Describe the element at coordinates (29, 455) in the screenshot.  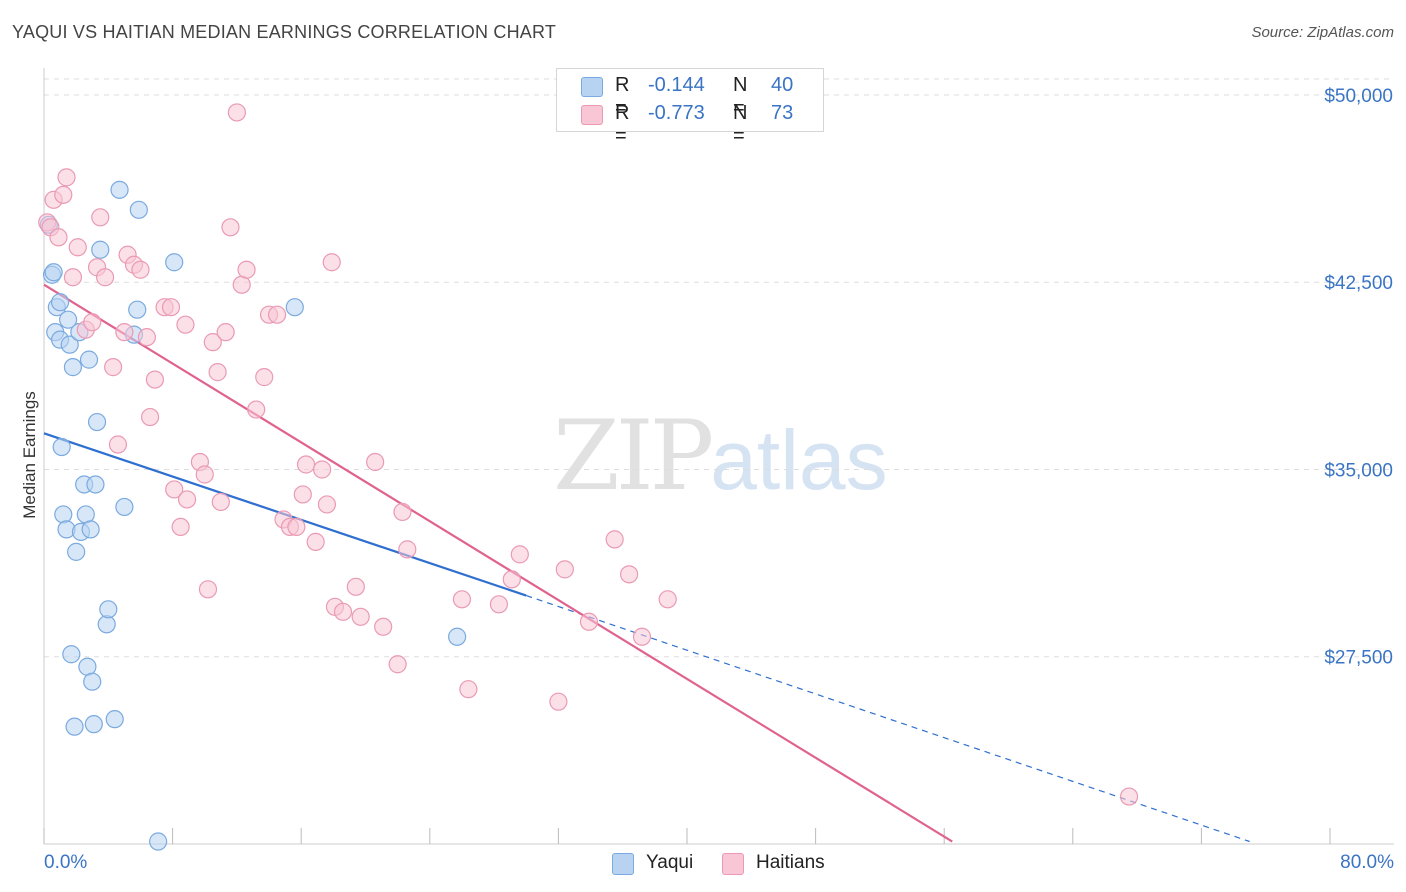
I see `y-axis-title: Median Earnings` at that location.